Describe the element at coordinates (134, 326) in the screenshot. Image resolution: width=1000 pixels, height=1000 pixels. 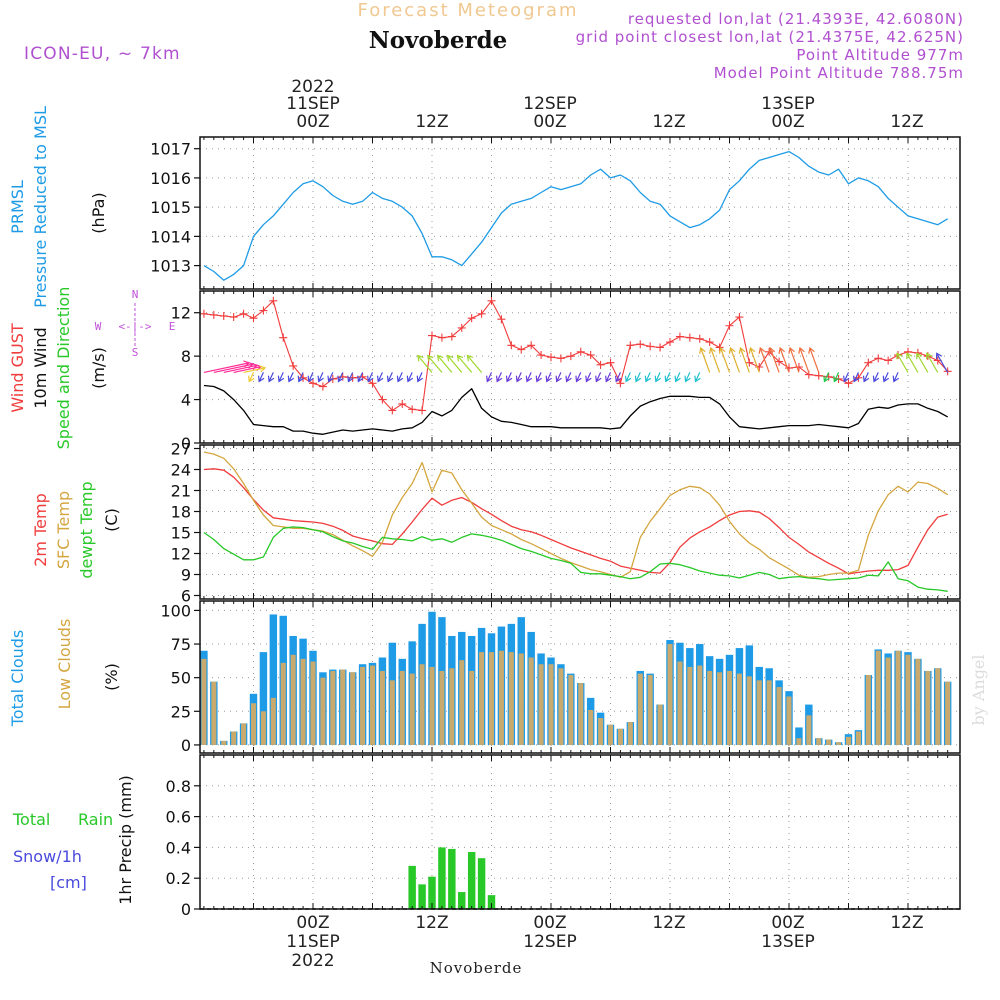
I see `compass-horizontal: <-|->` at that location.